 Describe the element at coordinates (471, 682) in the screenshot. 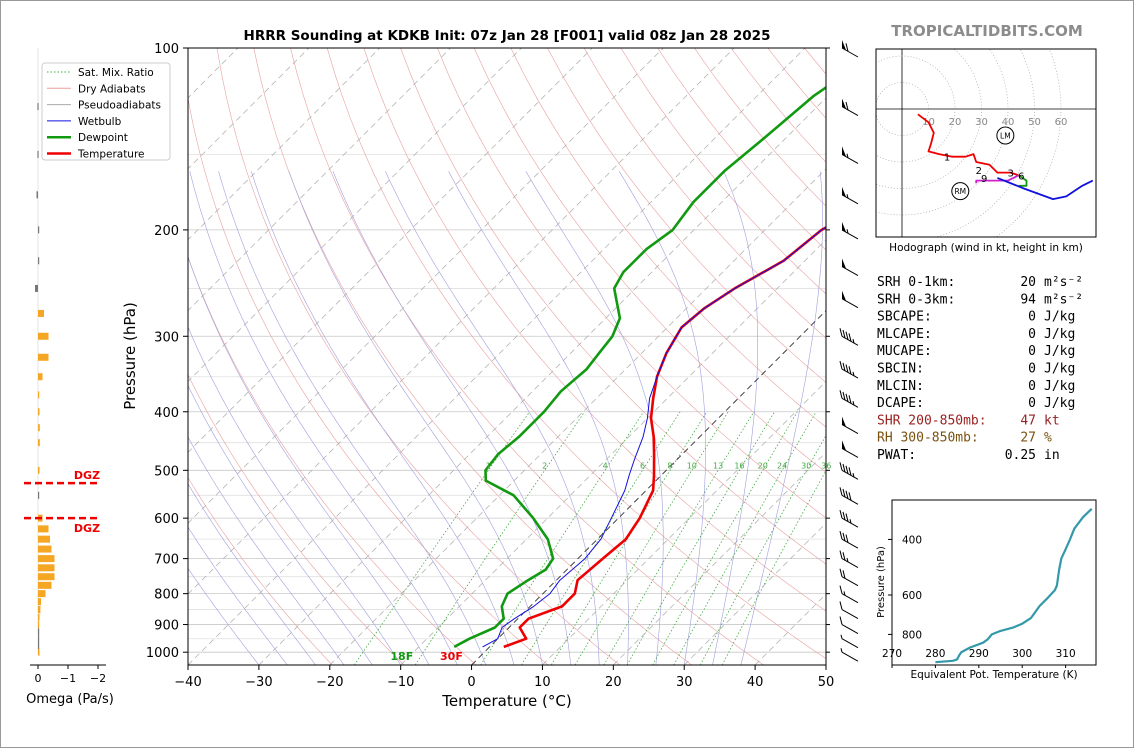

I see `x-tick-label: 0` at that location.